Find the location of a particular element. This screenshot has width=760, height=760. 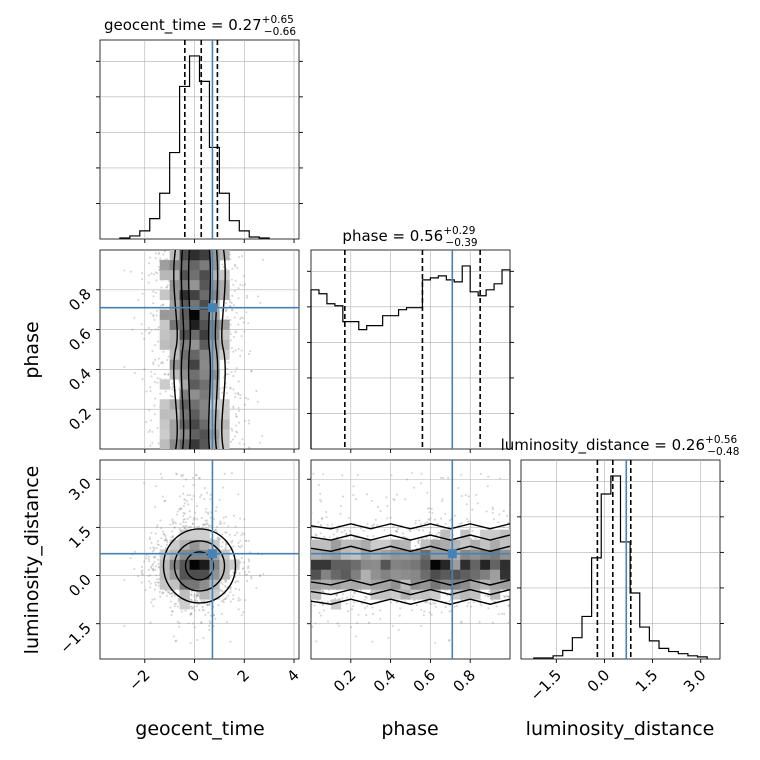

panel-hist-luminosity-distance is located at coordinates (620, 559).